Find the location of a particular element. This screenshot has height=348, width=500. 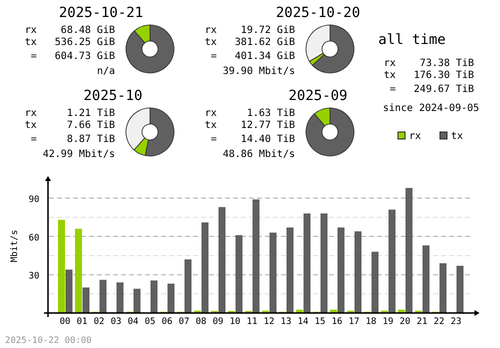

text: since 2024-09-05 is located at coordinates (431, 108).